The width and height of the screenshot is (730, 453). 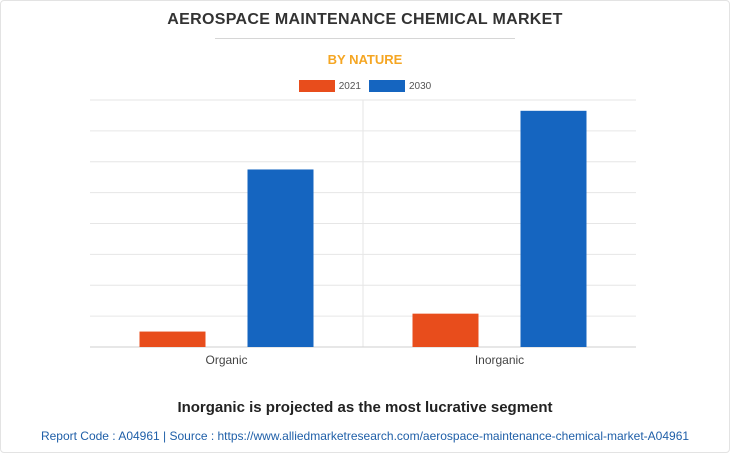 What do you see at coordinates (499, 360) in the screenshot?
I see `x-tick-label: Inorganic` at bounding box center [499, 360].